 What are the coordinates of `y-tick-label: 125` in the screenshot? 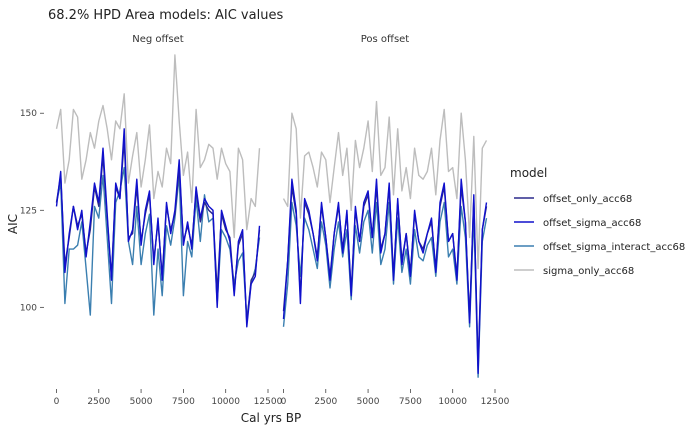 It's located at (28, 211).